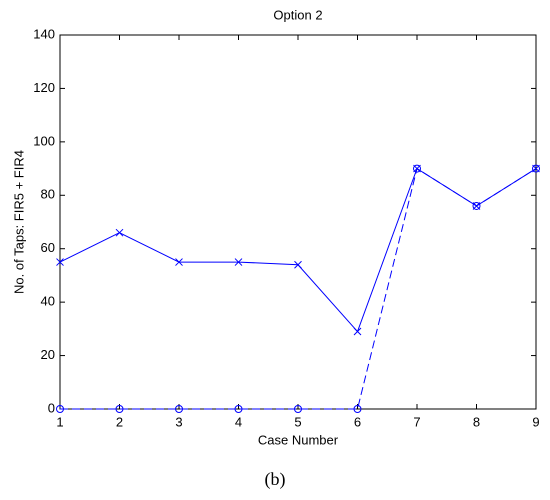  Describe the element at coordinates (297, 14) in the screenshot. I see `chart-title: Option 2` at that location.